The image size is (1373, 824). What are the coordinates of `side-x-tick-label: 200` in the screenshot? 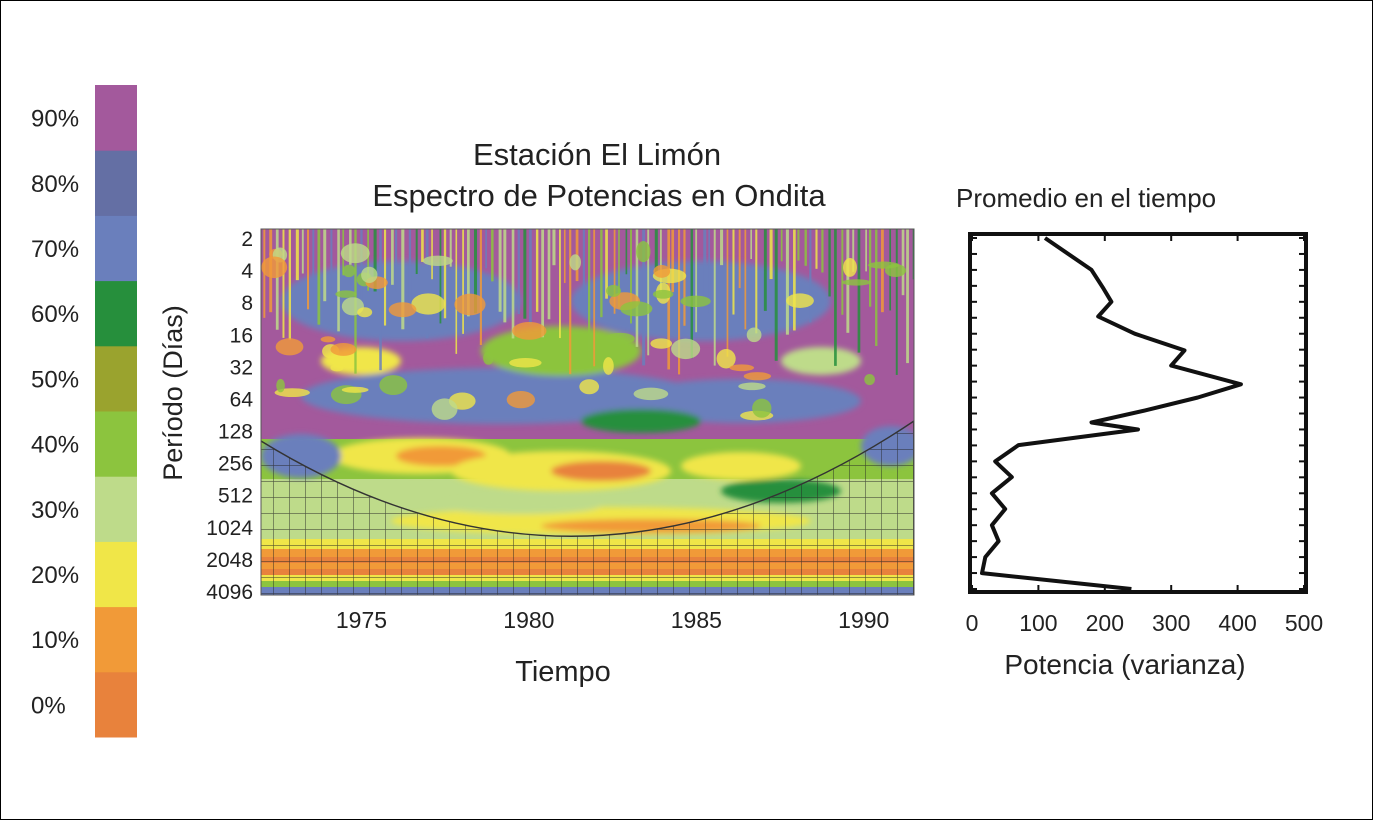 It's located at (1105, 623).